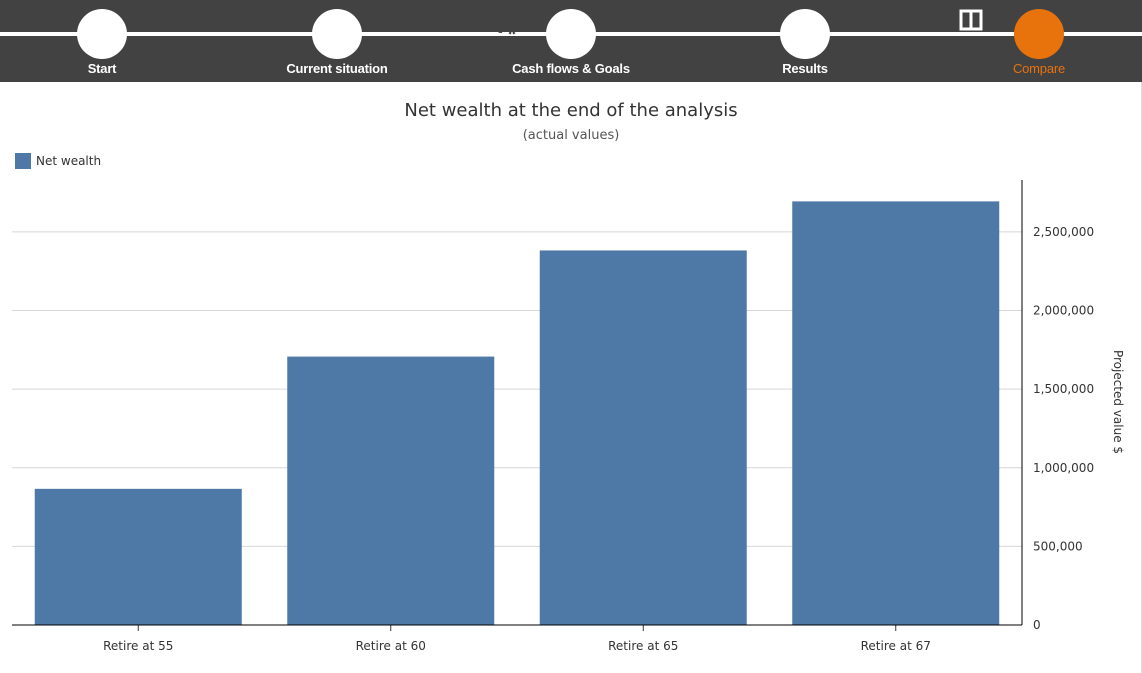  What do you see at coordinates (75, 34) in the screenshot?
I see `home-icon` at bounding box center [75, 34].